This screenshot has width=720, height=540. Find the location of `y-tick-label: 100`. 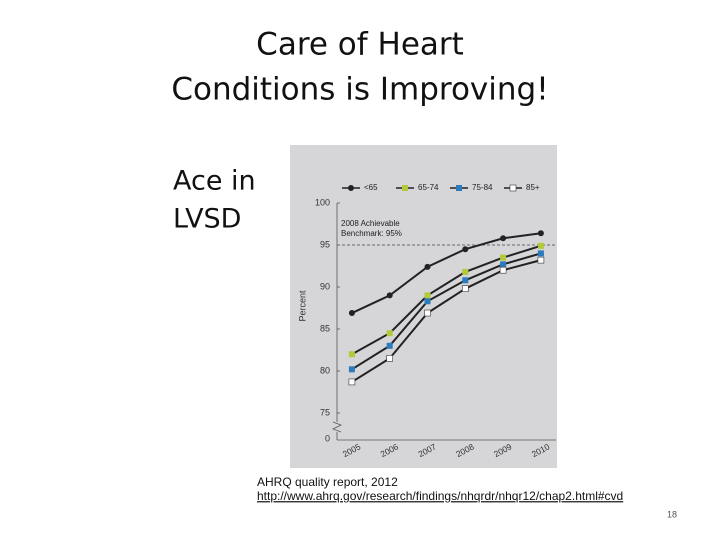

y-tick-label: 100 is located at coordinates (322, 202).